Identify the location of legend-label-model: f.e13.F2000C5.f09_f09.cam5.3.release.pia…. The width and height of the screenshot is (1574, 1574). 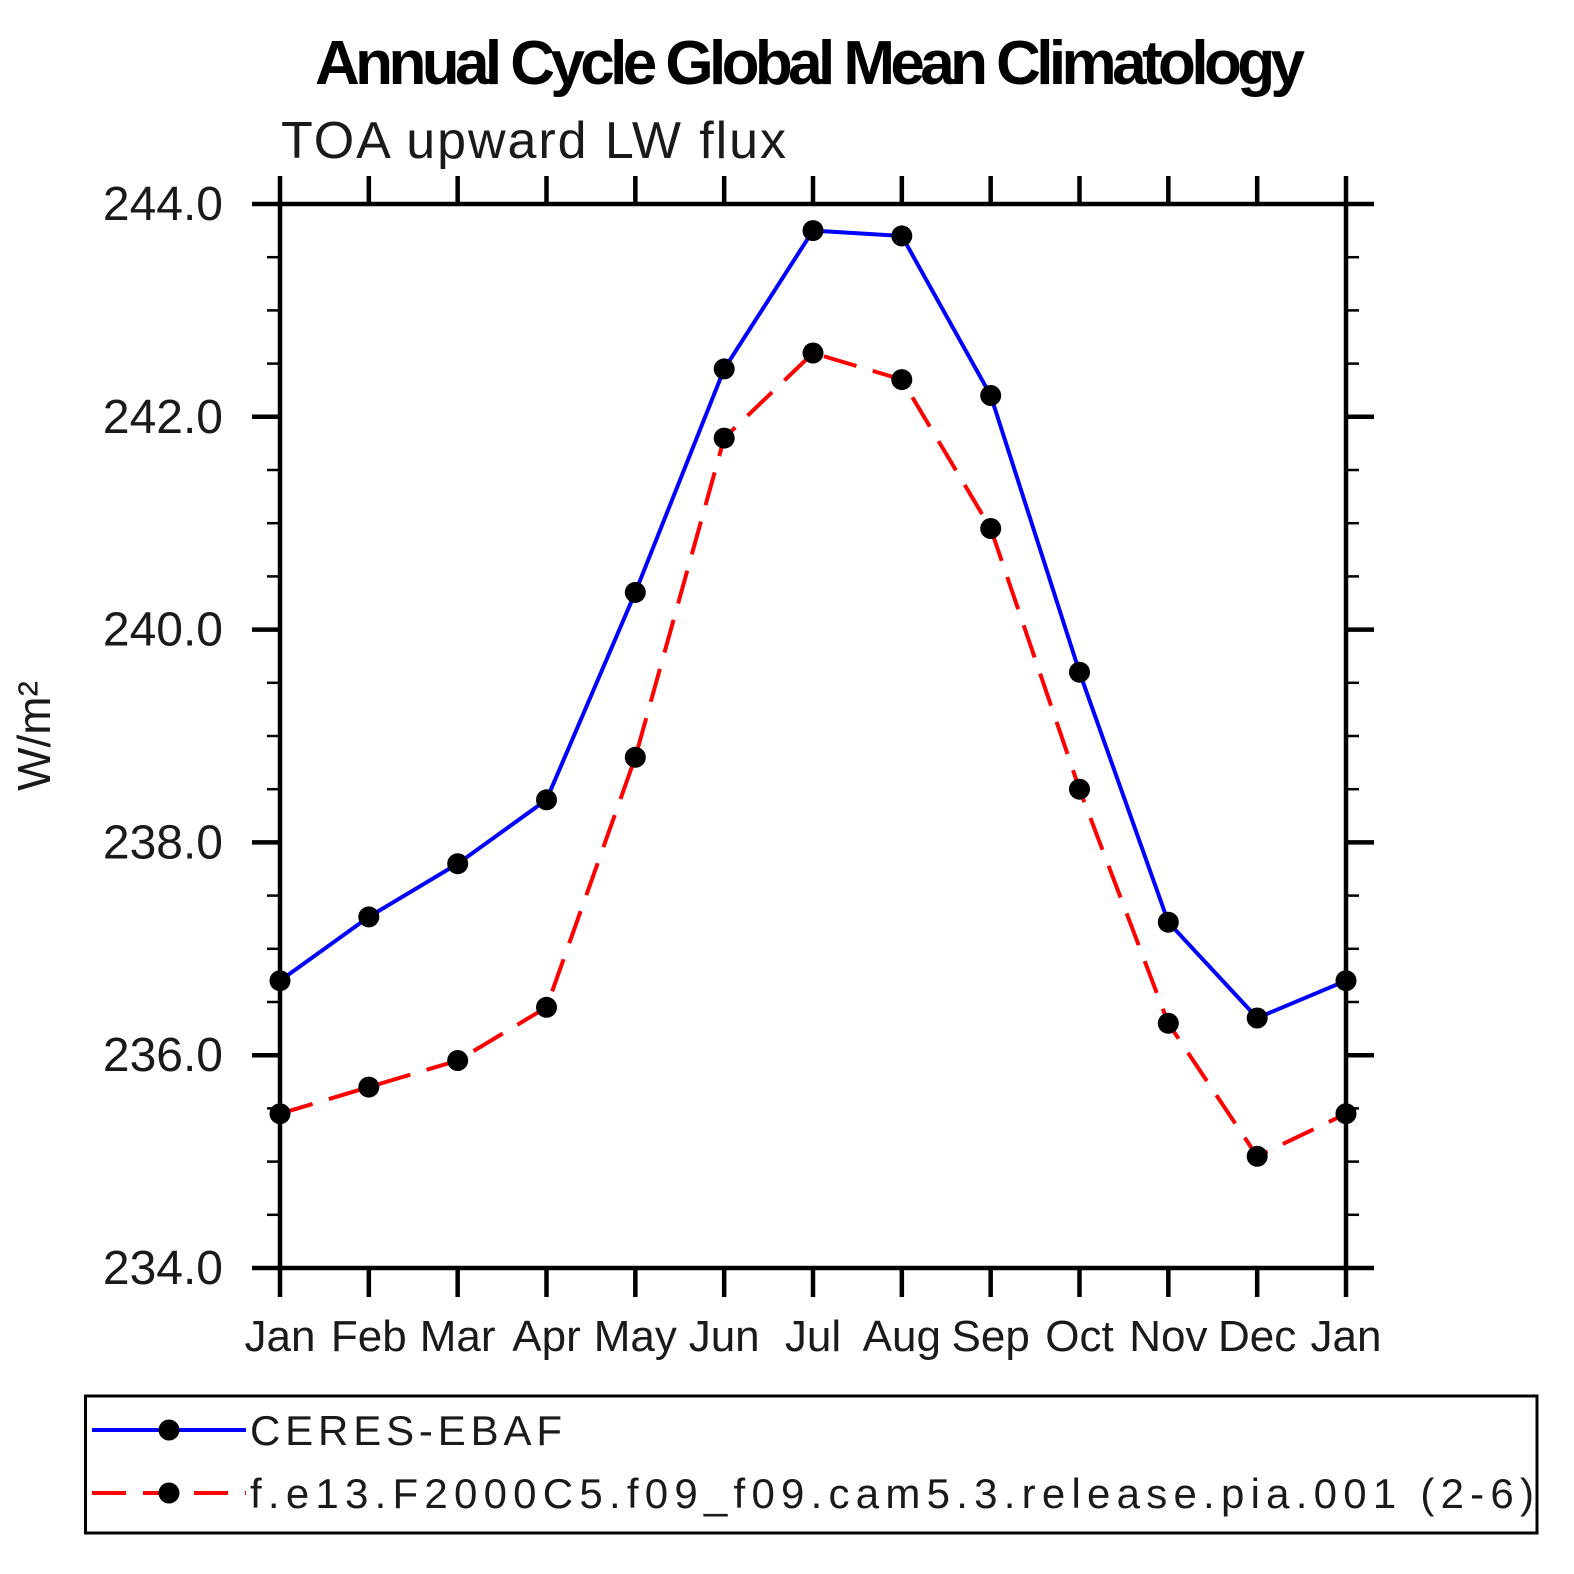
(892, 1493).